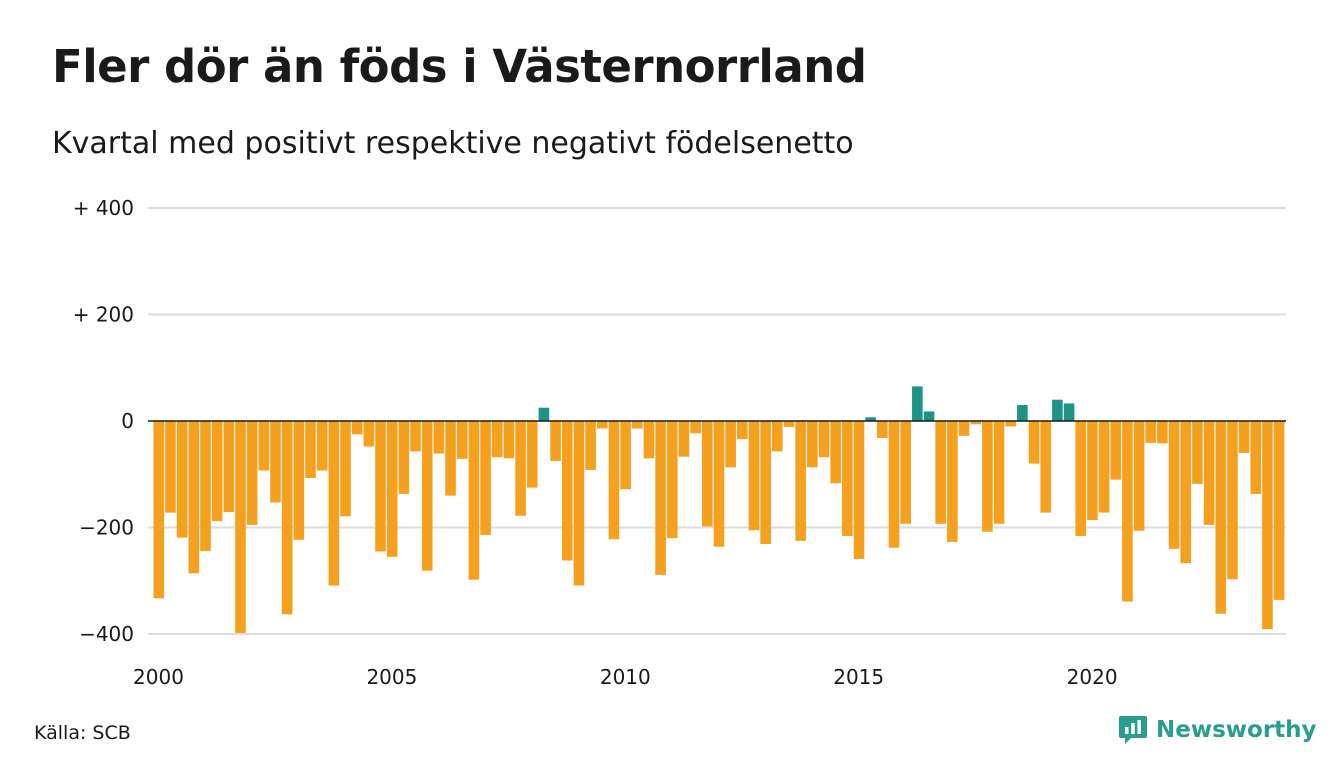 This screenshot has width=1340, height=780. I want to click on y-tick-label: −400, so click(106, 634).